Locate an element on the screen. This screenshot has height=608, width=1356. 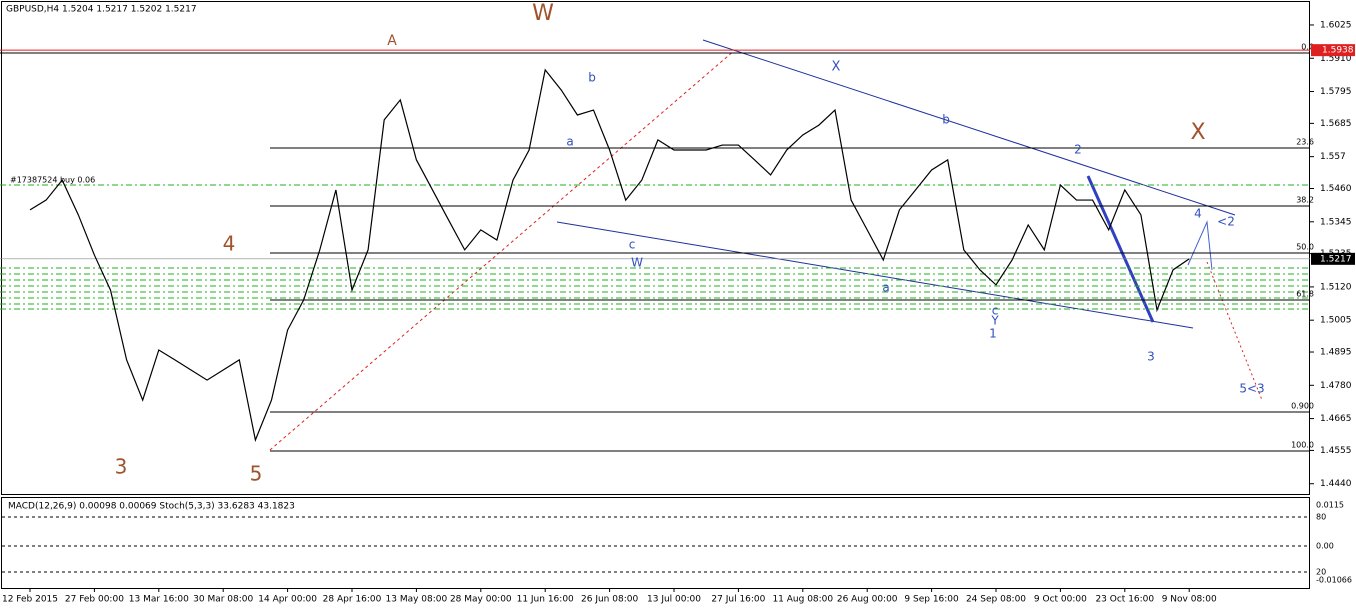
wave-label: <2 is located at coordinates (1226, 222).